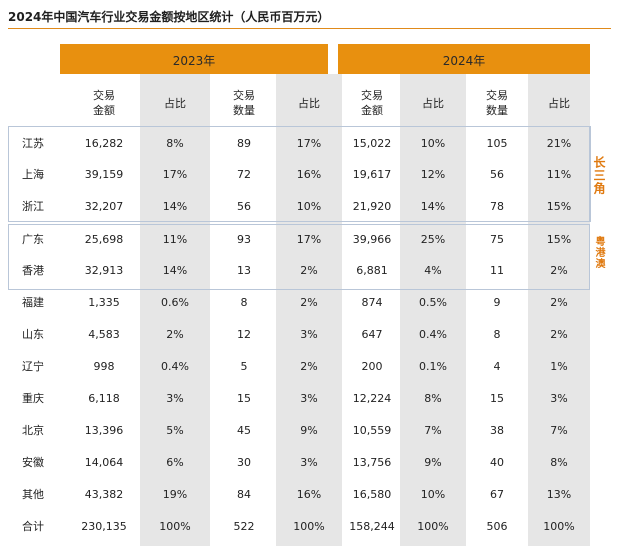 The height and width of the screenshot is (550, 619). Describe the element at coordinates (104, 143) in the screenshot. I see `table-cell: 16,282` at that location.